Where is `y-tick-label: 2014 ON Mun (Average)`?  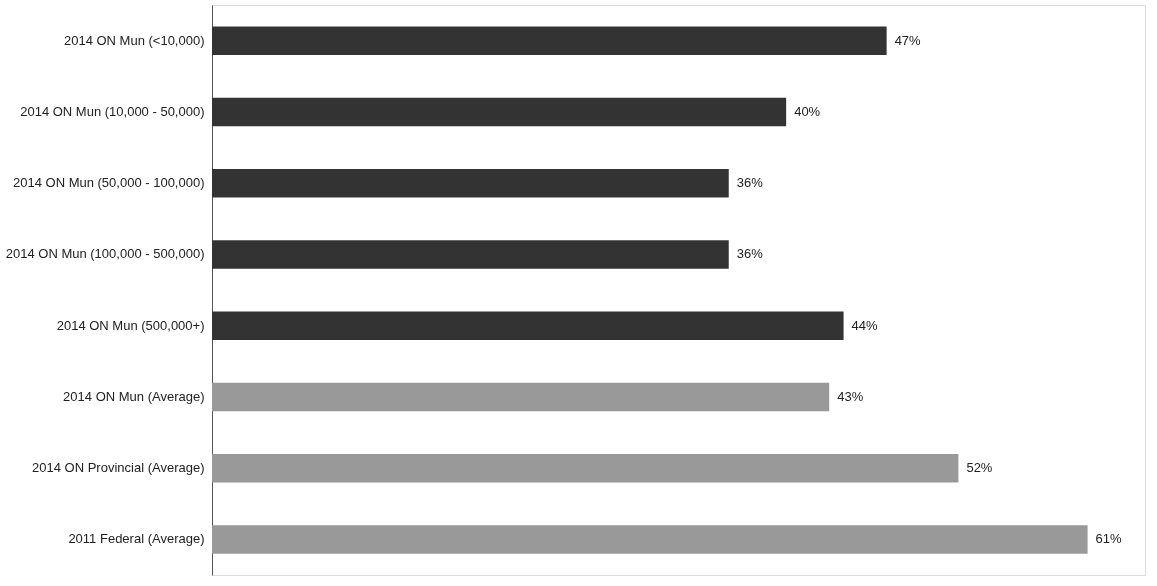 y-tick-label: 2014 ON Mun (Average) is located at coordinates (134, 396).